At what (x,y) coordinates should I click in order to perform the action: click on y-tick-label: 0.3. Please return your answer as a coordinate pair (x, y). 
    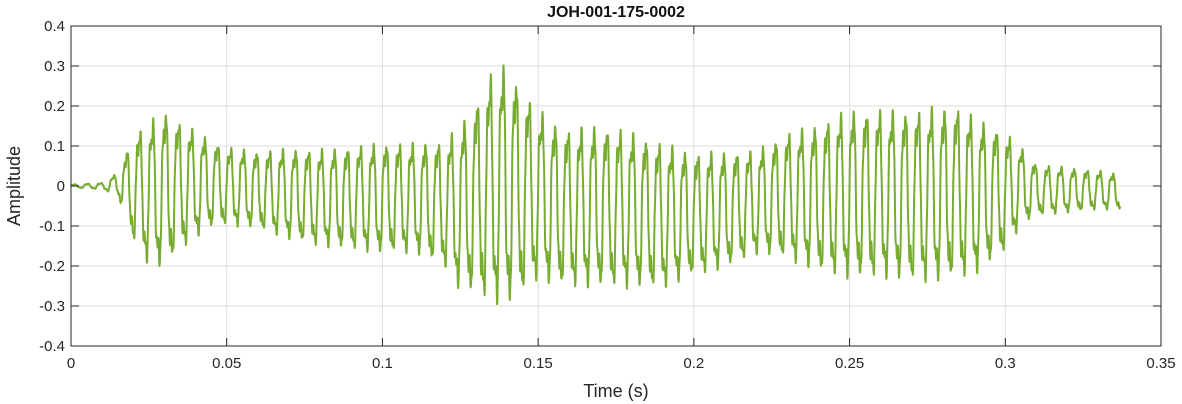
    Looking at the image, I should click on (54, 66).